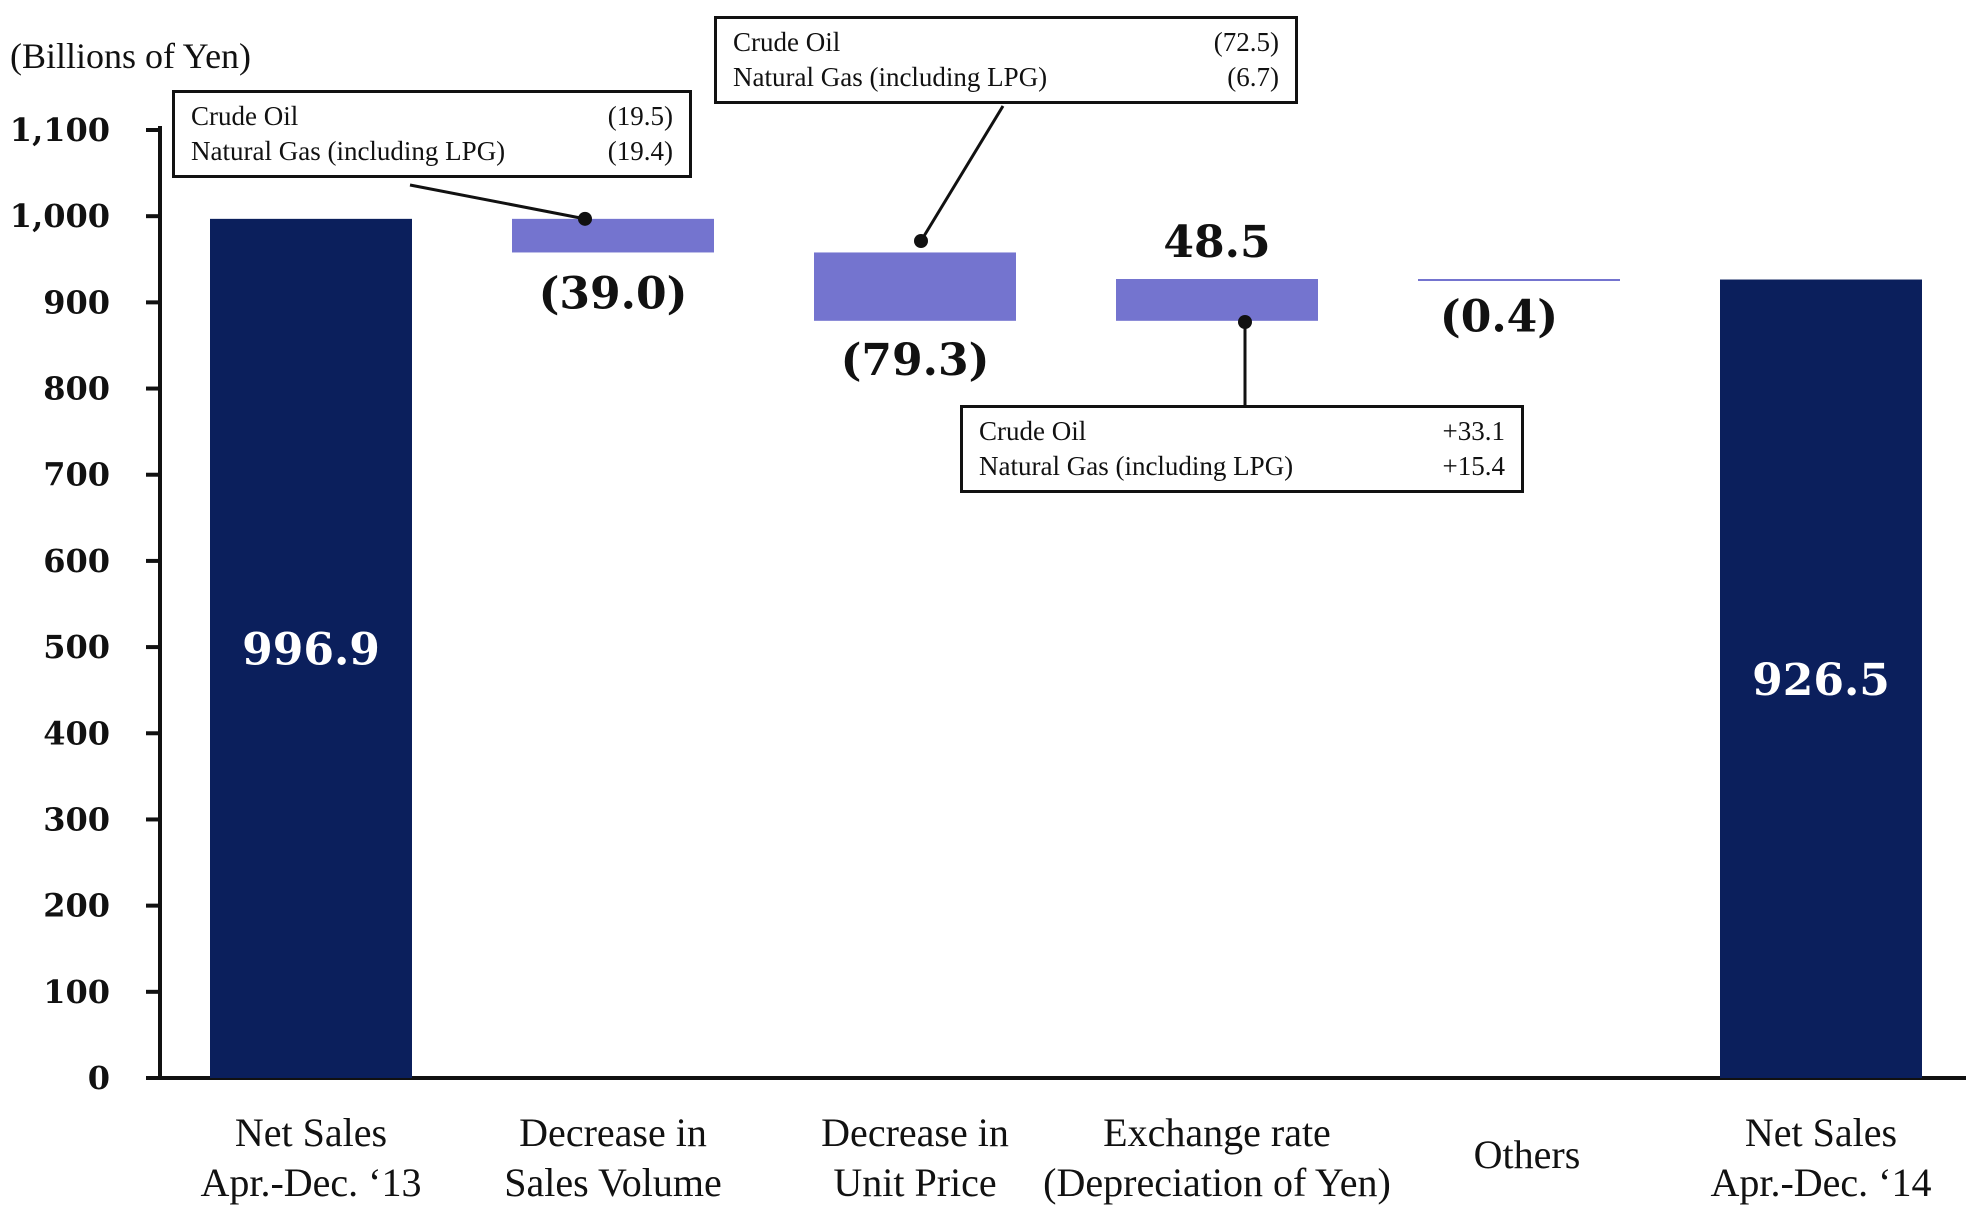  Describe the element at coordinates (1253, 77) in the screenshot. I see `annotation-row-value: (6.7)` at that location.